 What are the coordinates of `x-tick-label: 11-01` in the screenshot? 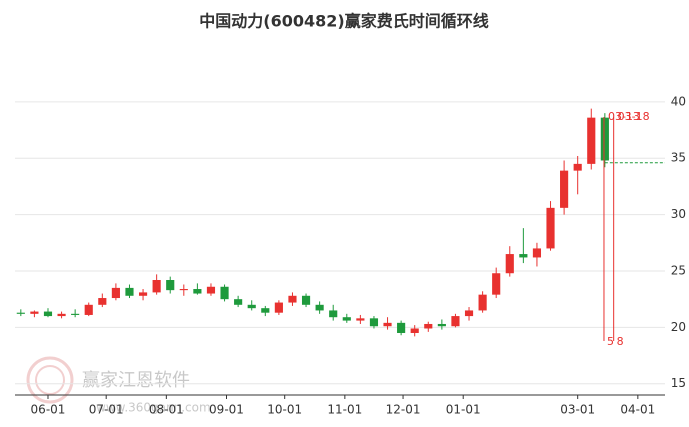 It's located at (344, 410).